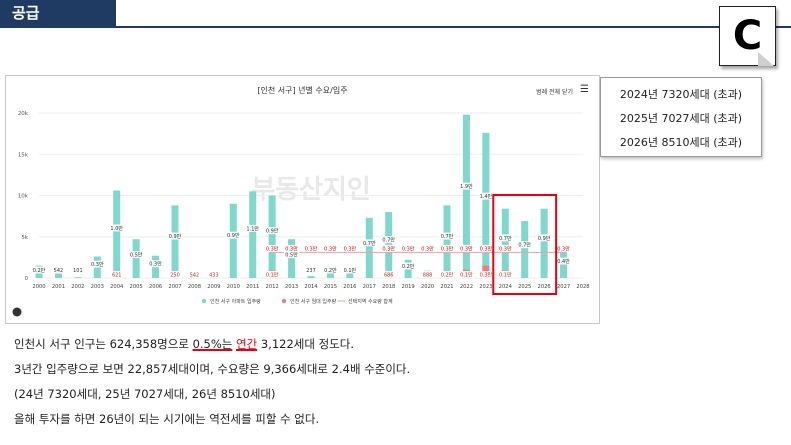 The width and height of the screenshot is (791, 445). What do you see at coordinates (291, 287) in the screenshot?
I see `x-tick-label: 2013` at bounding box center [291, 287].